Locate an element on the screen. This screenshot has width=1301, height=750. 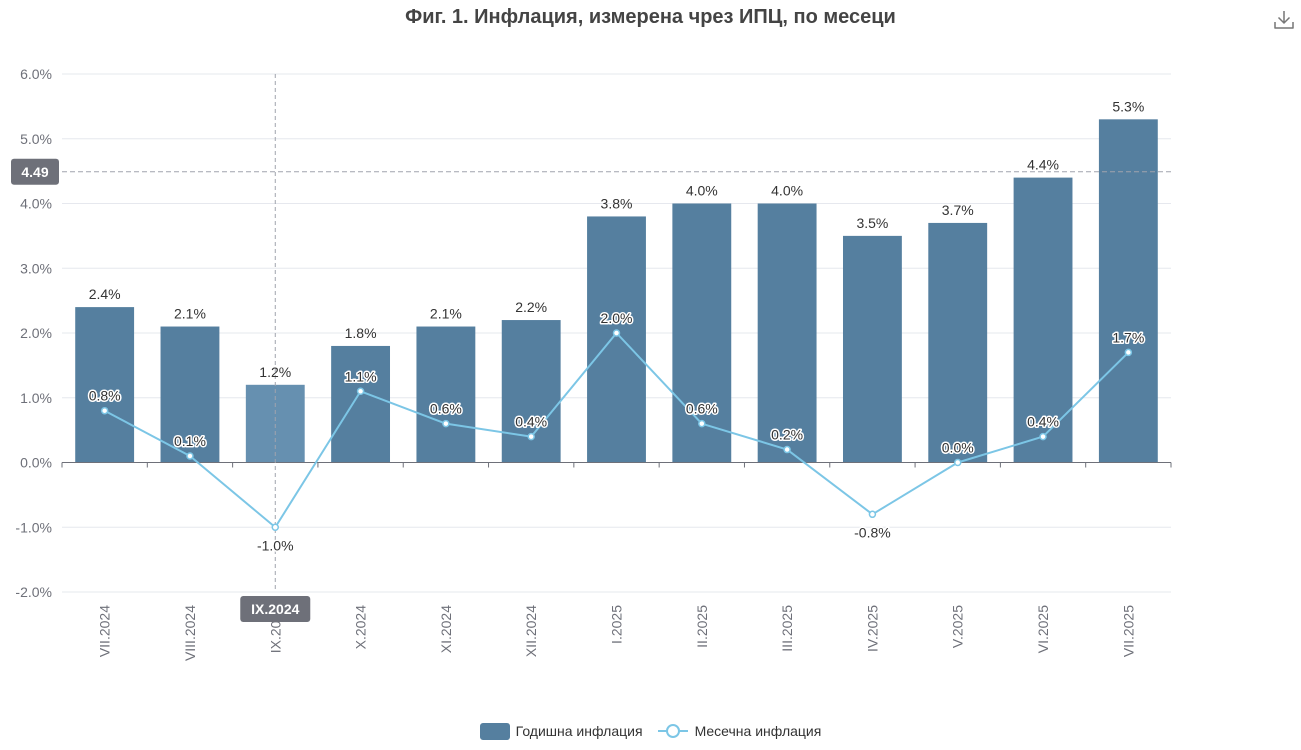
crosshair-y-badge is located at coordinates (35, 171).